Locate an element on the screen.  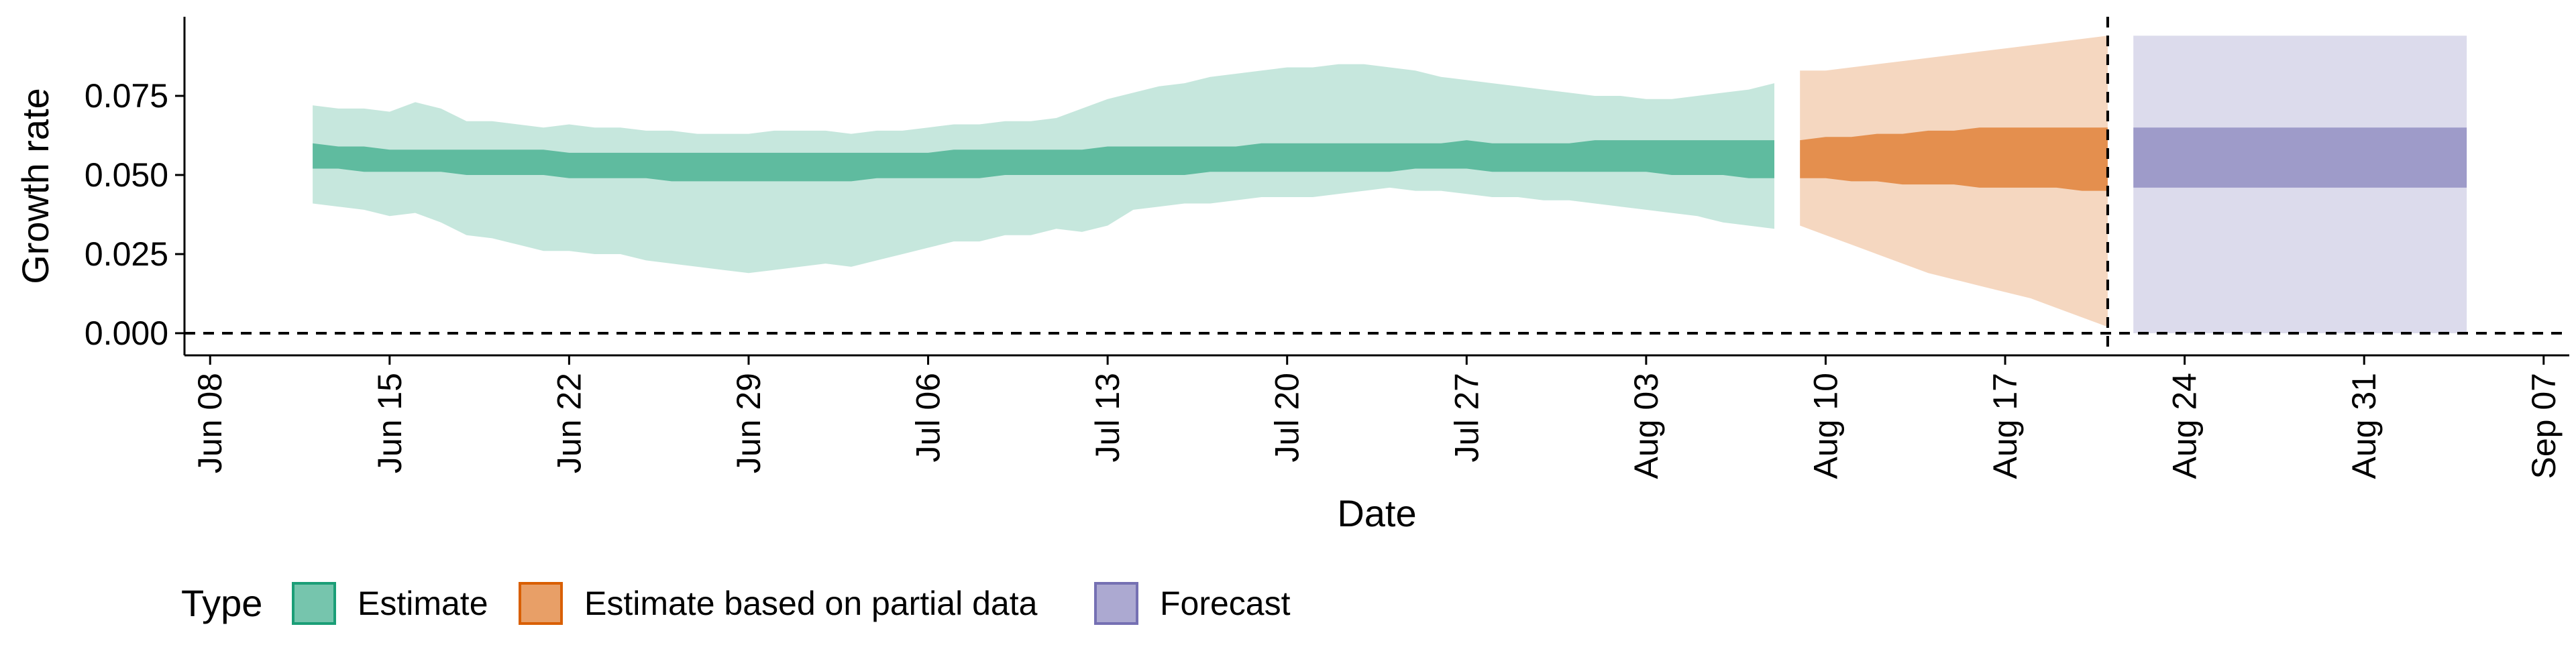
x-tick-label: Jul 20 is located at coordinates (1287, 417).